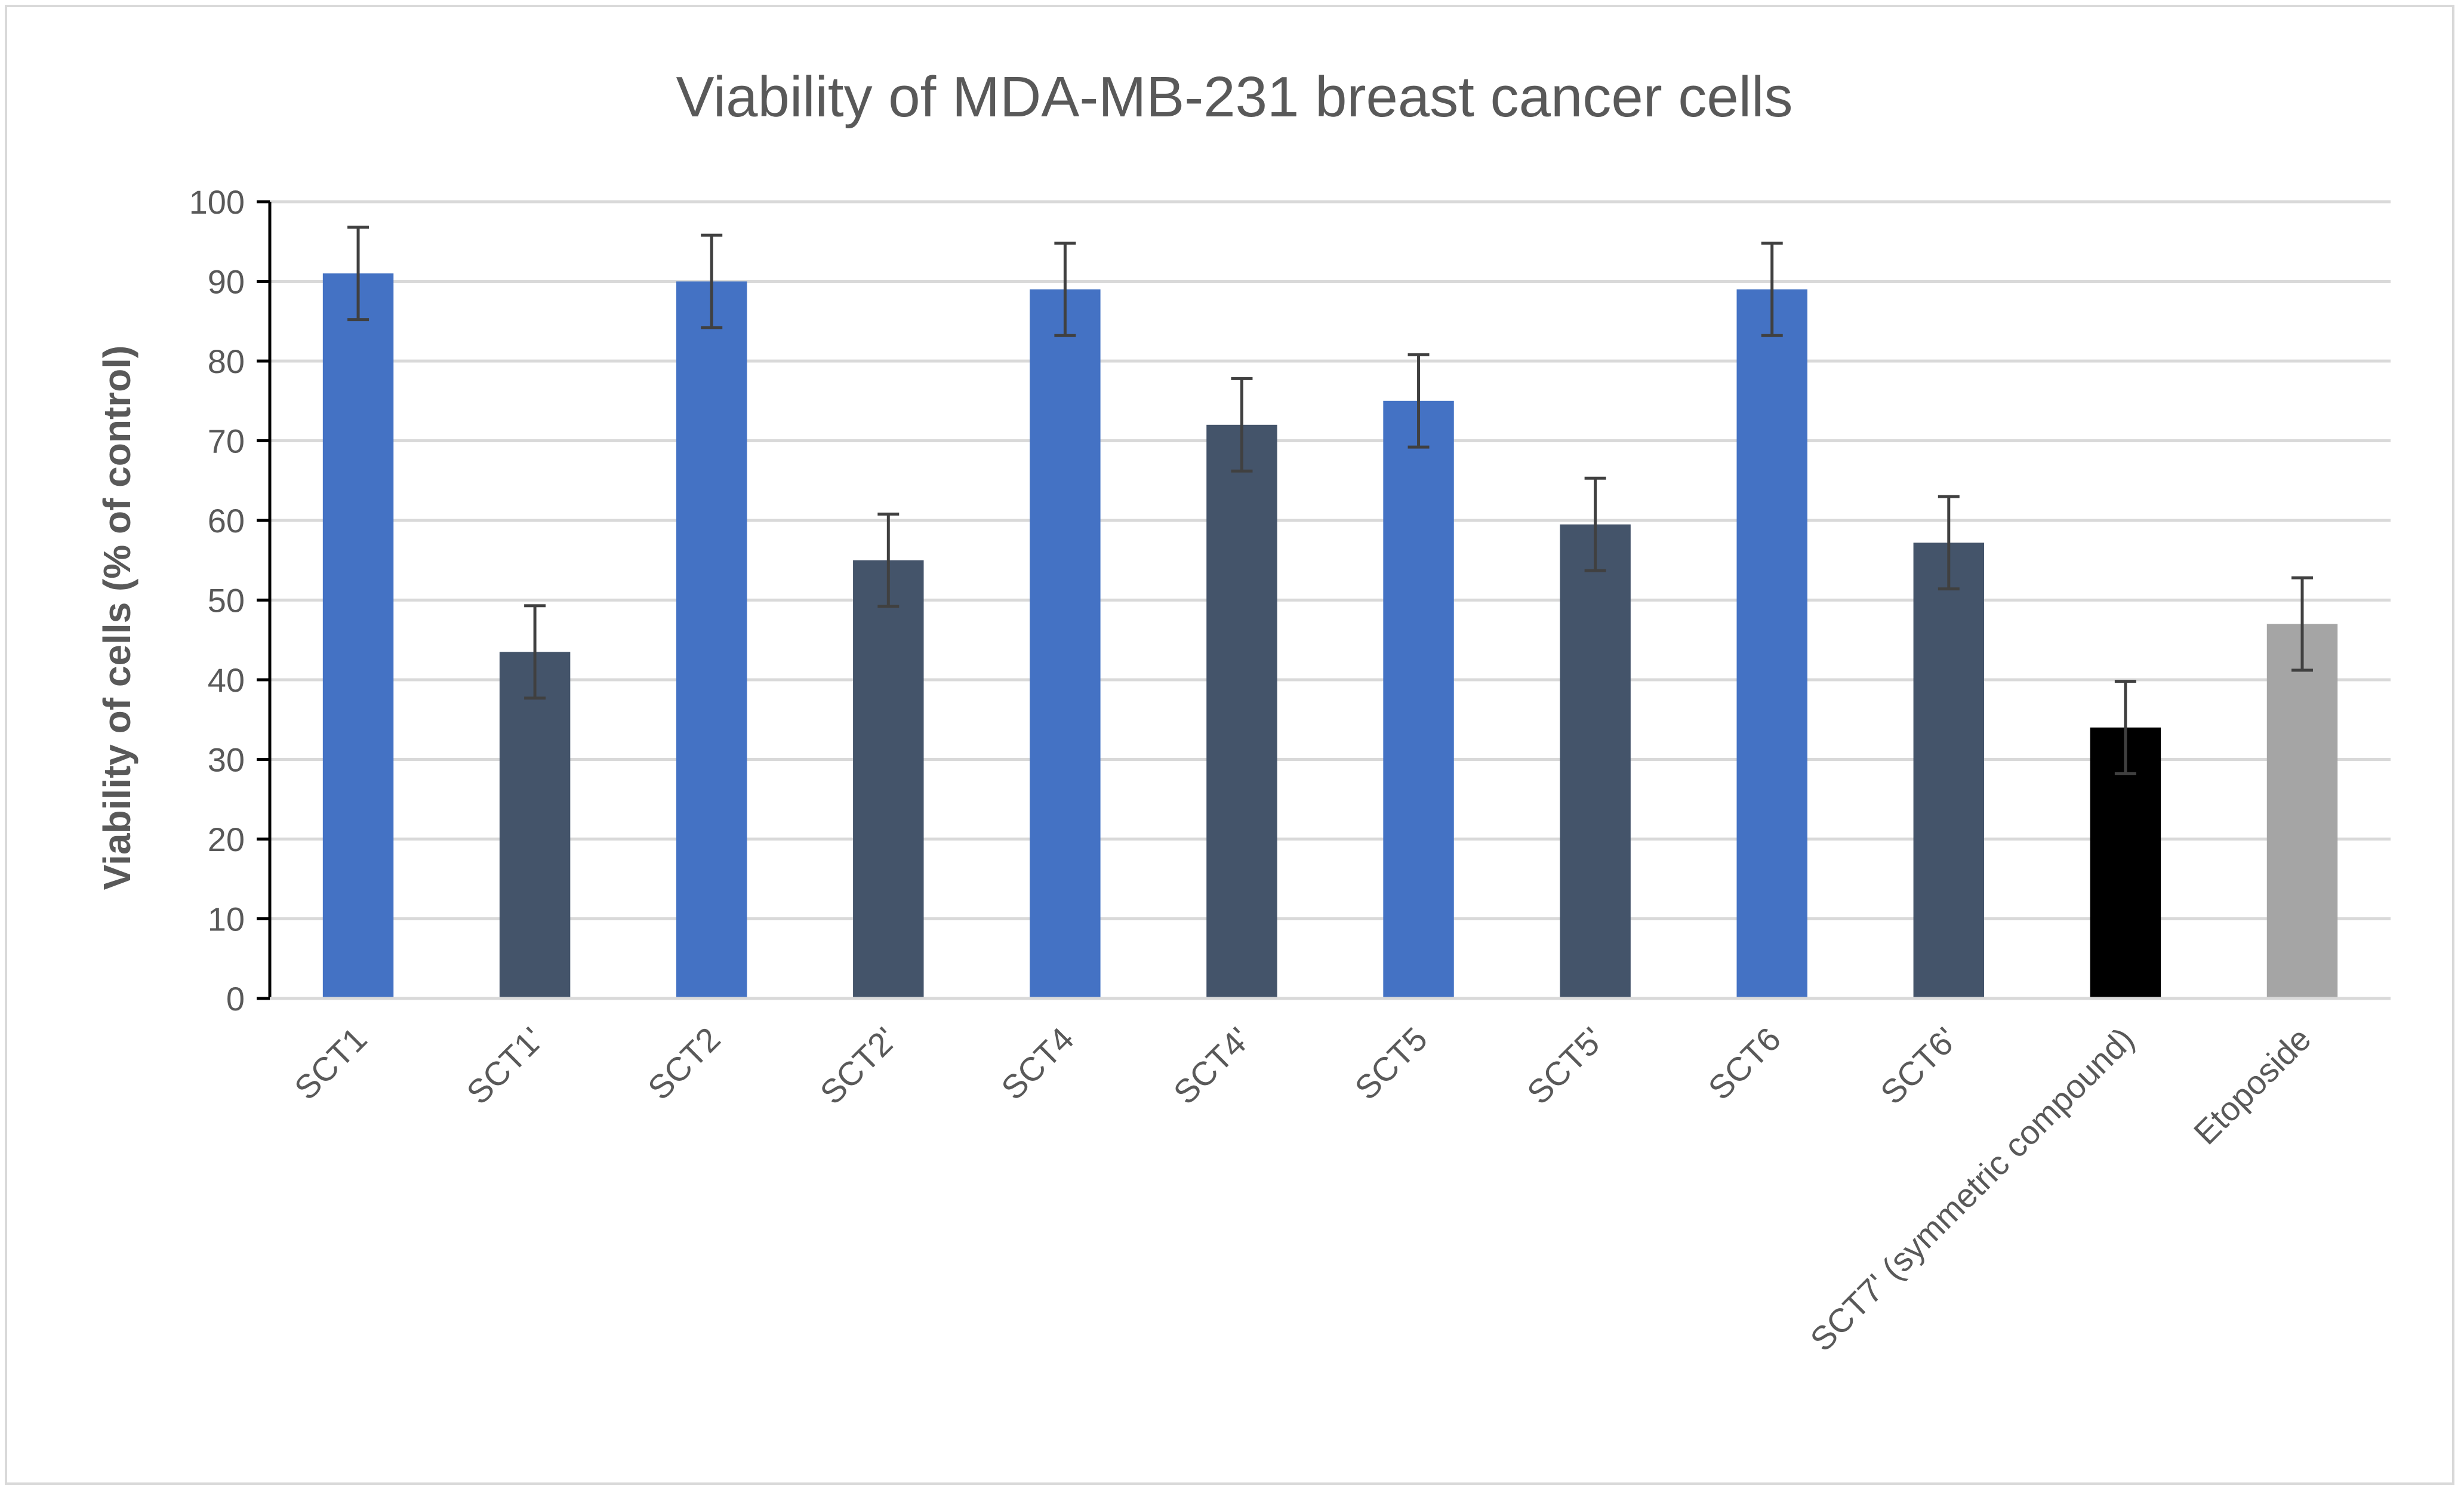 The image size is (2464, 1495). Describe the element at coordinates (226, 521) in the screenshot. I see `y-tick-label: 60` at that location.